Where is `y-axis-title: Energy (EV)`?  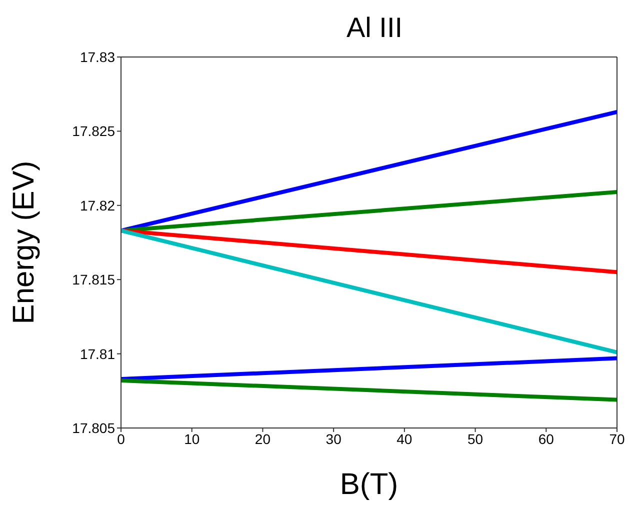 y-axis-title: Energy (EV) is located at coordinates (24, 242).